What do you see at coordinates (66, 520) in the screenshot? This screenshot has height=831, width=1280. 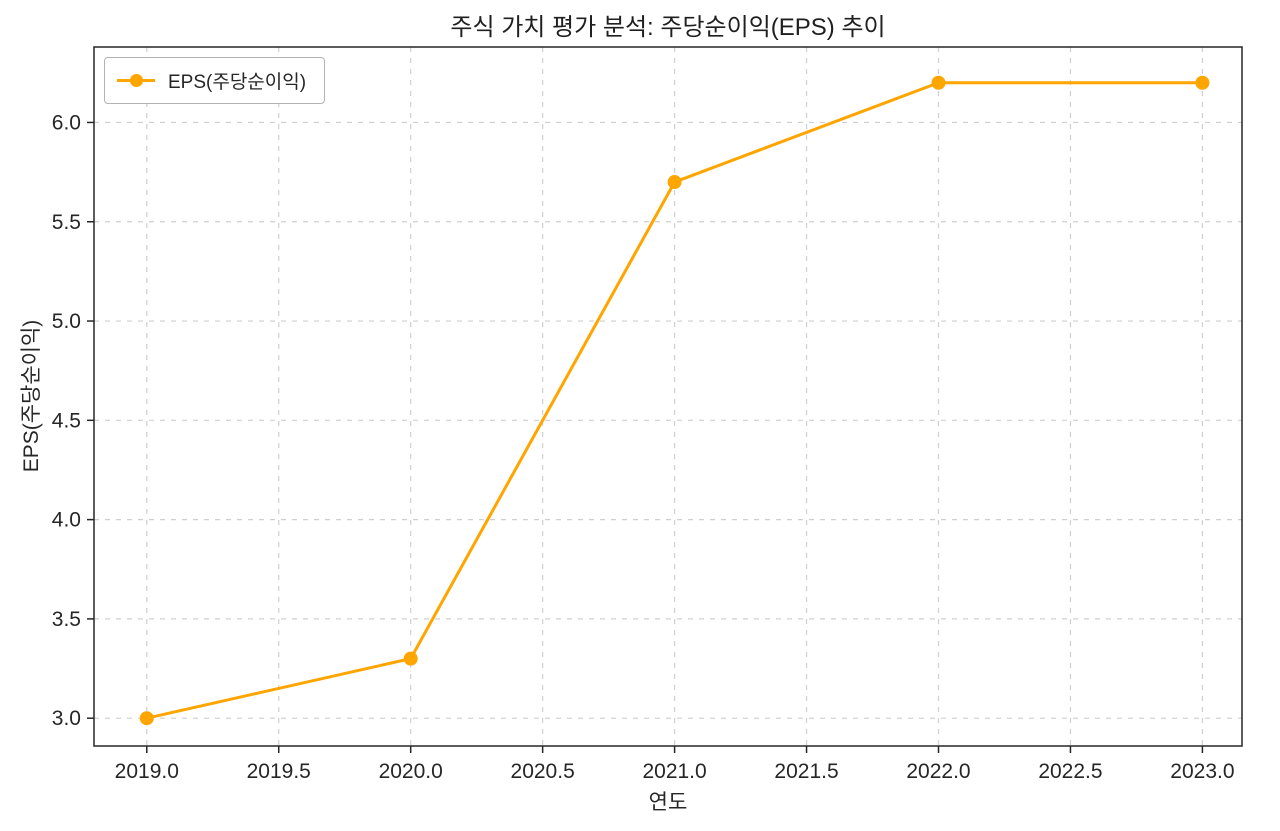 I see `y-tick-label: 4.0` at bounding box center [66, 520].